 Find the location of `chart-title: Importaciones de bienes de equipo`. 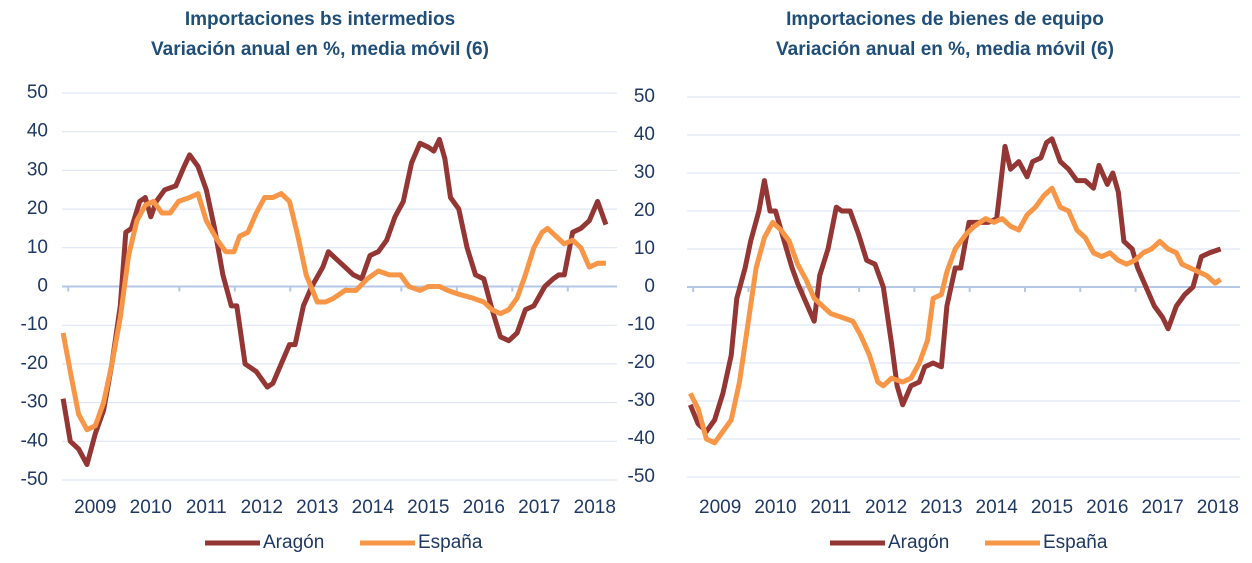

chart-title: Importaciones de bienes de equipo is located at coordinates (945, 19).